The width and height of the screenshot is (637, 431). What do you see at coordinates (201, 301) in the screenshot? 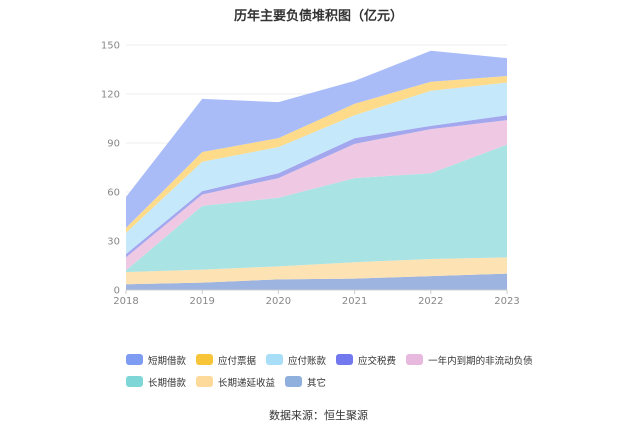
I see `x-tick-label: 2019` at bounding box center [201, 301].